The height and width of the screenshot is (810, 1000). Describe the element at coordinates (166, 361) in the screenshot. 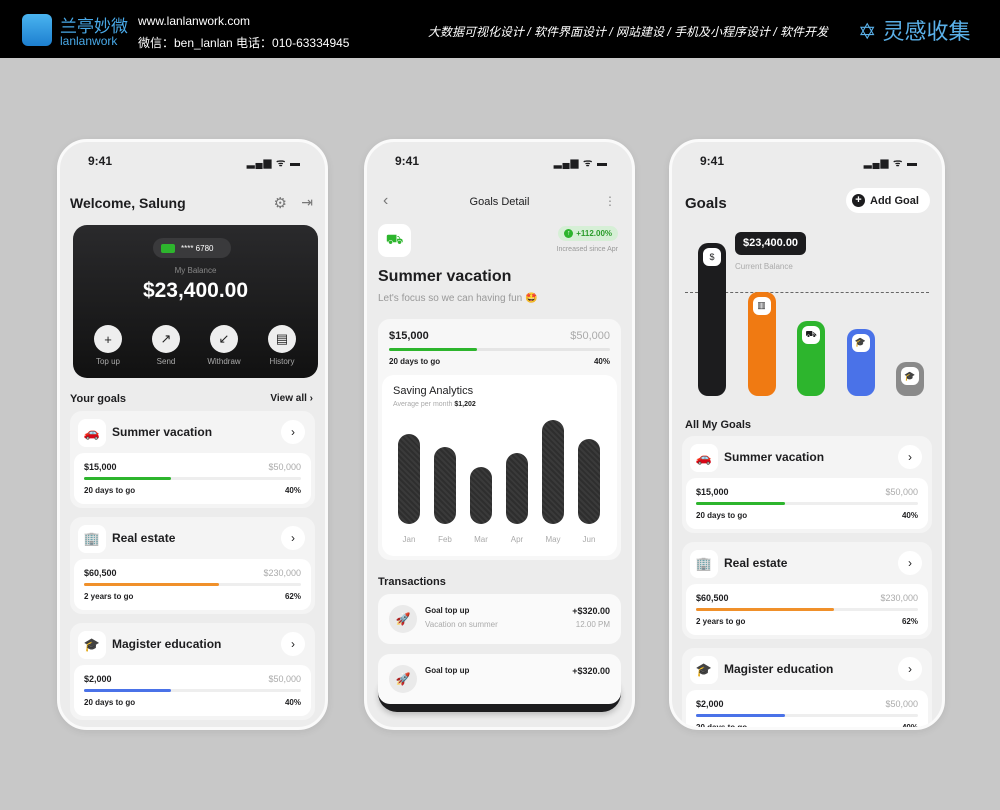

I see `action-label: Send` at that location.